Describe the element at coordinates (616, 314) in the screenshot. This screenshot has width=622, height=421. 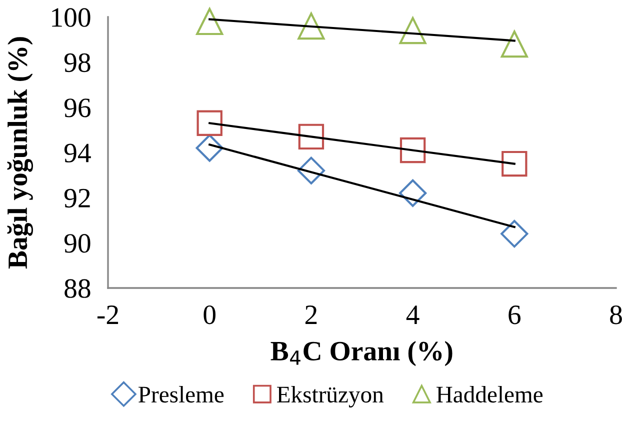
I see `x-tick-label: 8` at that location.